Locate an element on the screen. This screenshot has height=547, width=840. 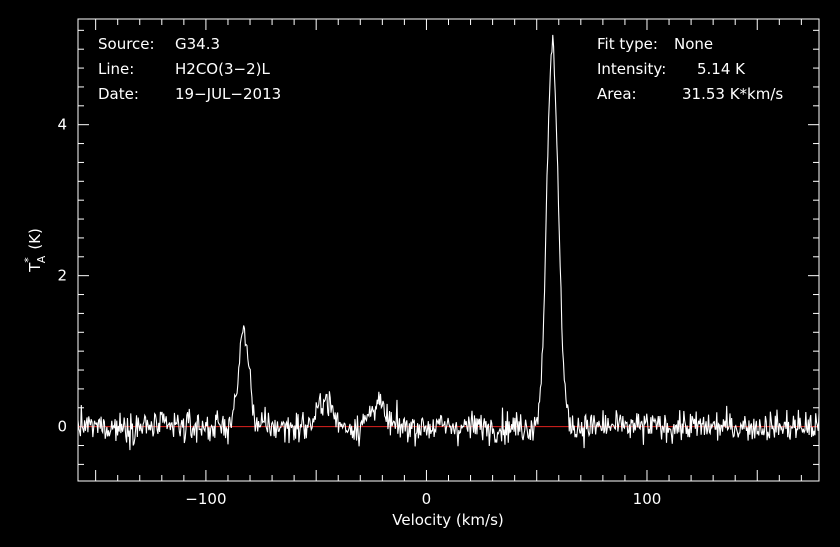
x-tick-label: −100 is located at coordinates (205, 499).